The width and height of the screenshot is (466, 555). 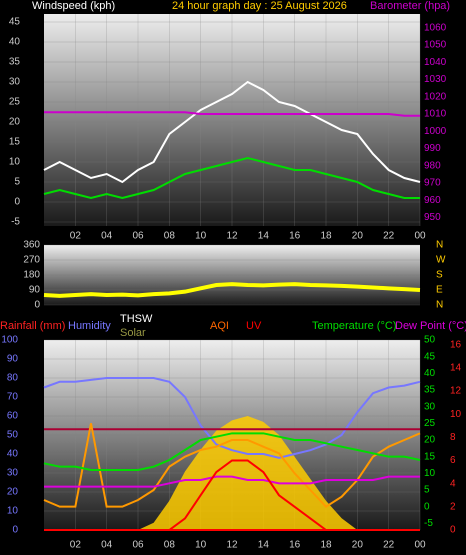 I want to click on y2-tick-label: 950, so click(x=432, y=217).